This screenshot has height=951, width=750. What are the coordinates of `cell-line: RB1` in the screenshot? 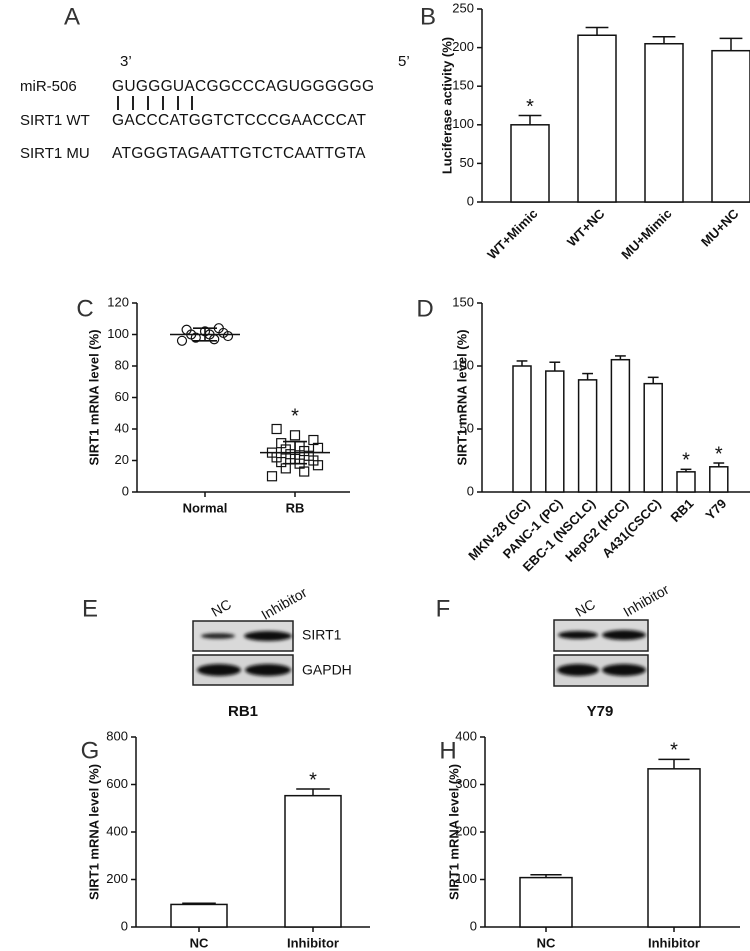 It's located at (243, 711).